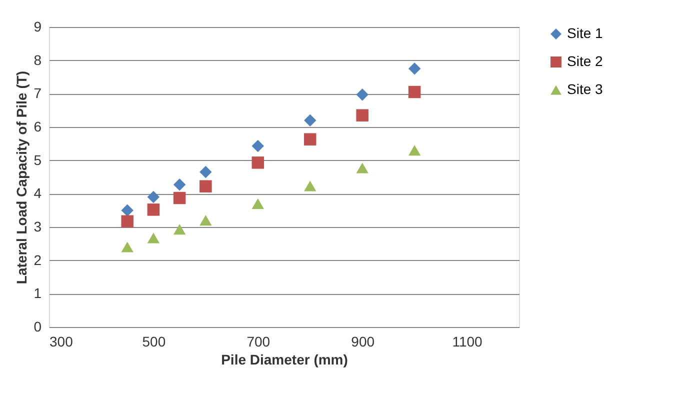  I want to click on x-tick-label: 700, so click(258, 342).